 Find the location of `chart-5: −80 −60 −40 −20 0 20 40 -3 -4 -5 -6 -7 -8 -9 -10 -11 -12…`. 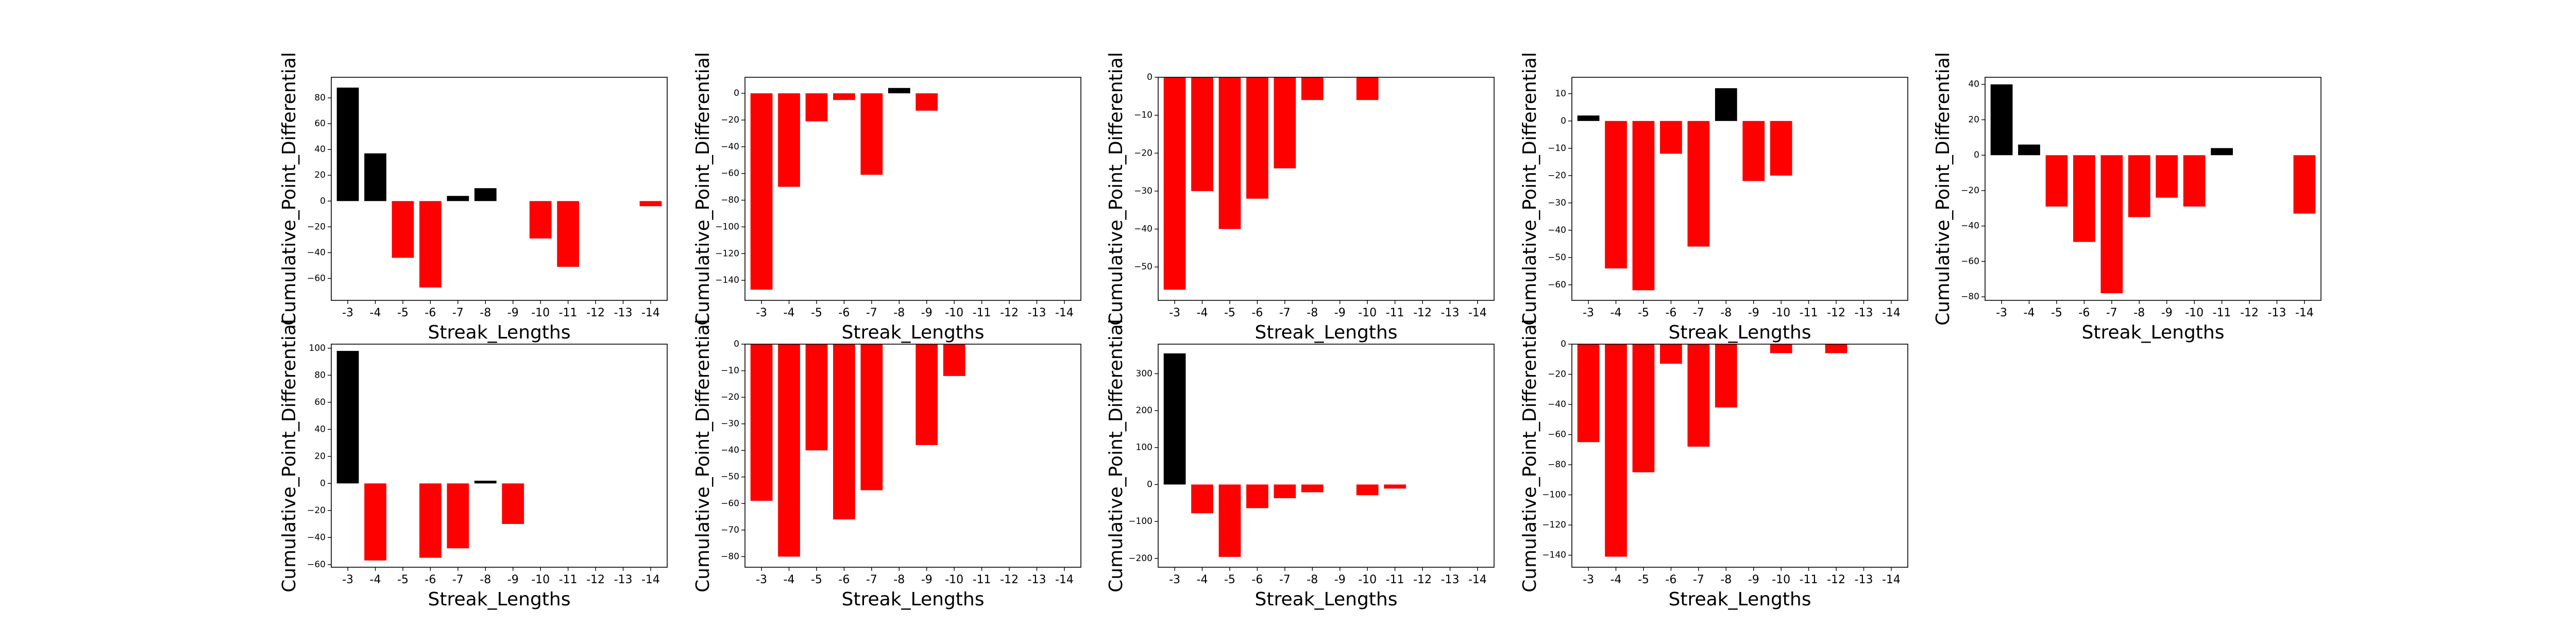

chart-5: −80 −60 −40 −20 0 20 40 -3 -4 -5 -6 -7 -8 -9 -10 -11 -12… is located at coordinates (2127, 197).